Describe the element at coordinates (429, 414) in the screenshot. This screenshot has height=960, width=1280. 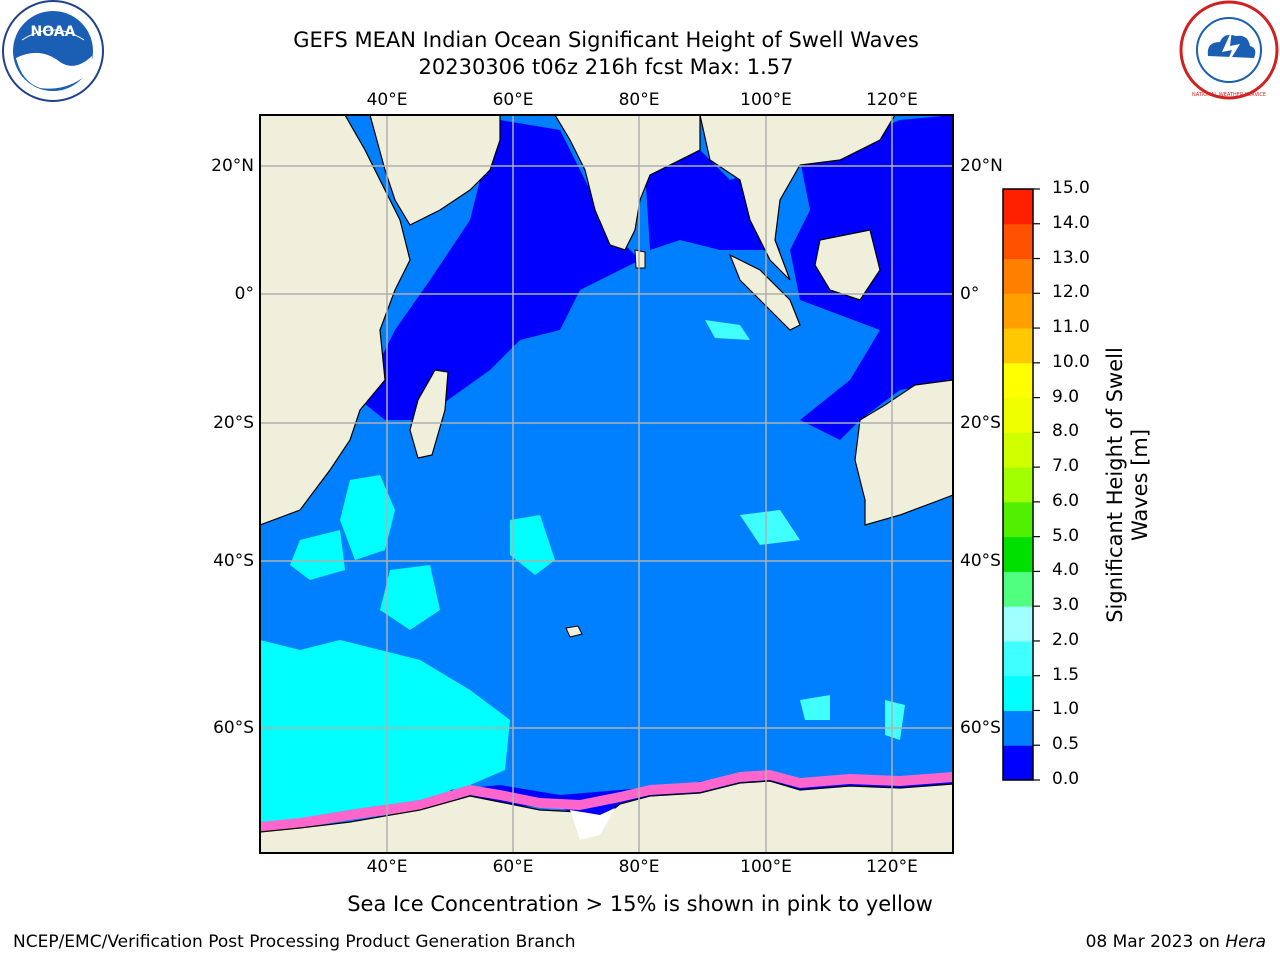
I see `land-madagascar` at that location.